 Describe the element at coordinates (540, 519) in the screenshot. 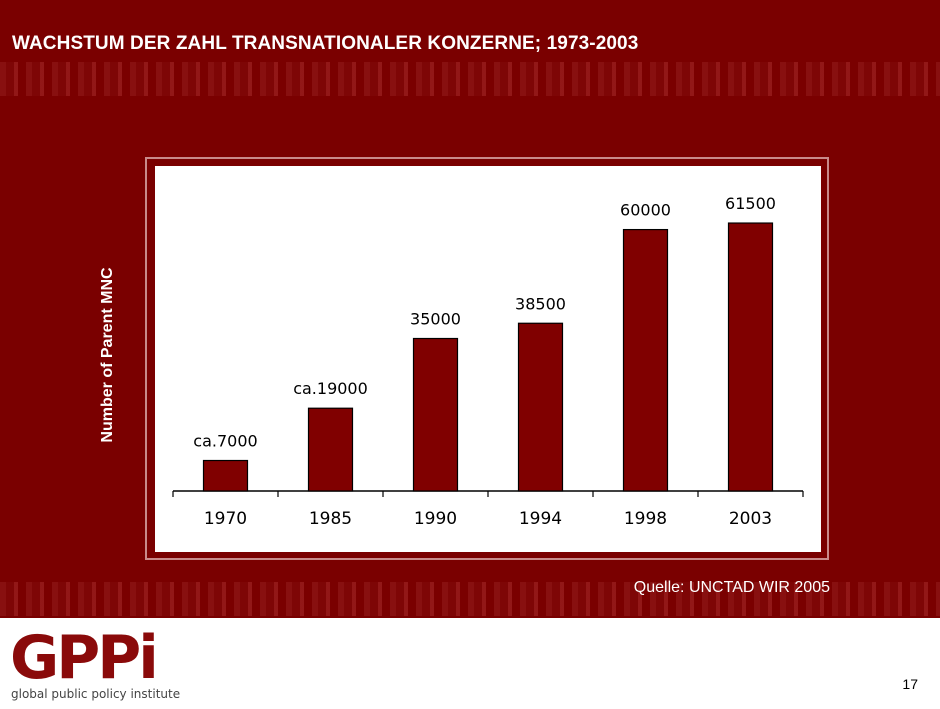

I see `x-tick-label-1994: 1994` at that location.